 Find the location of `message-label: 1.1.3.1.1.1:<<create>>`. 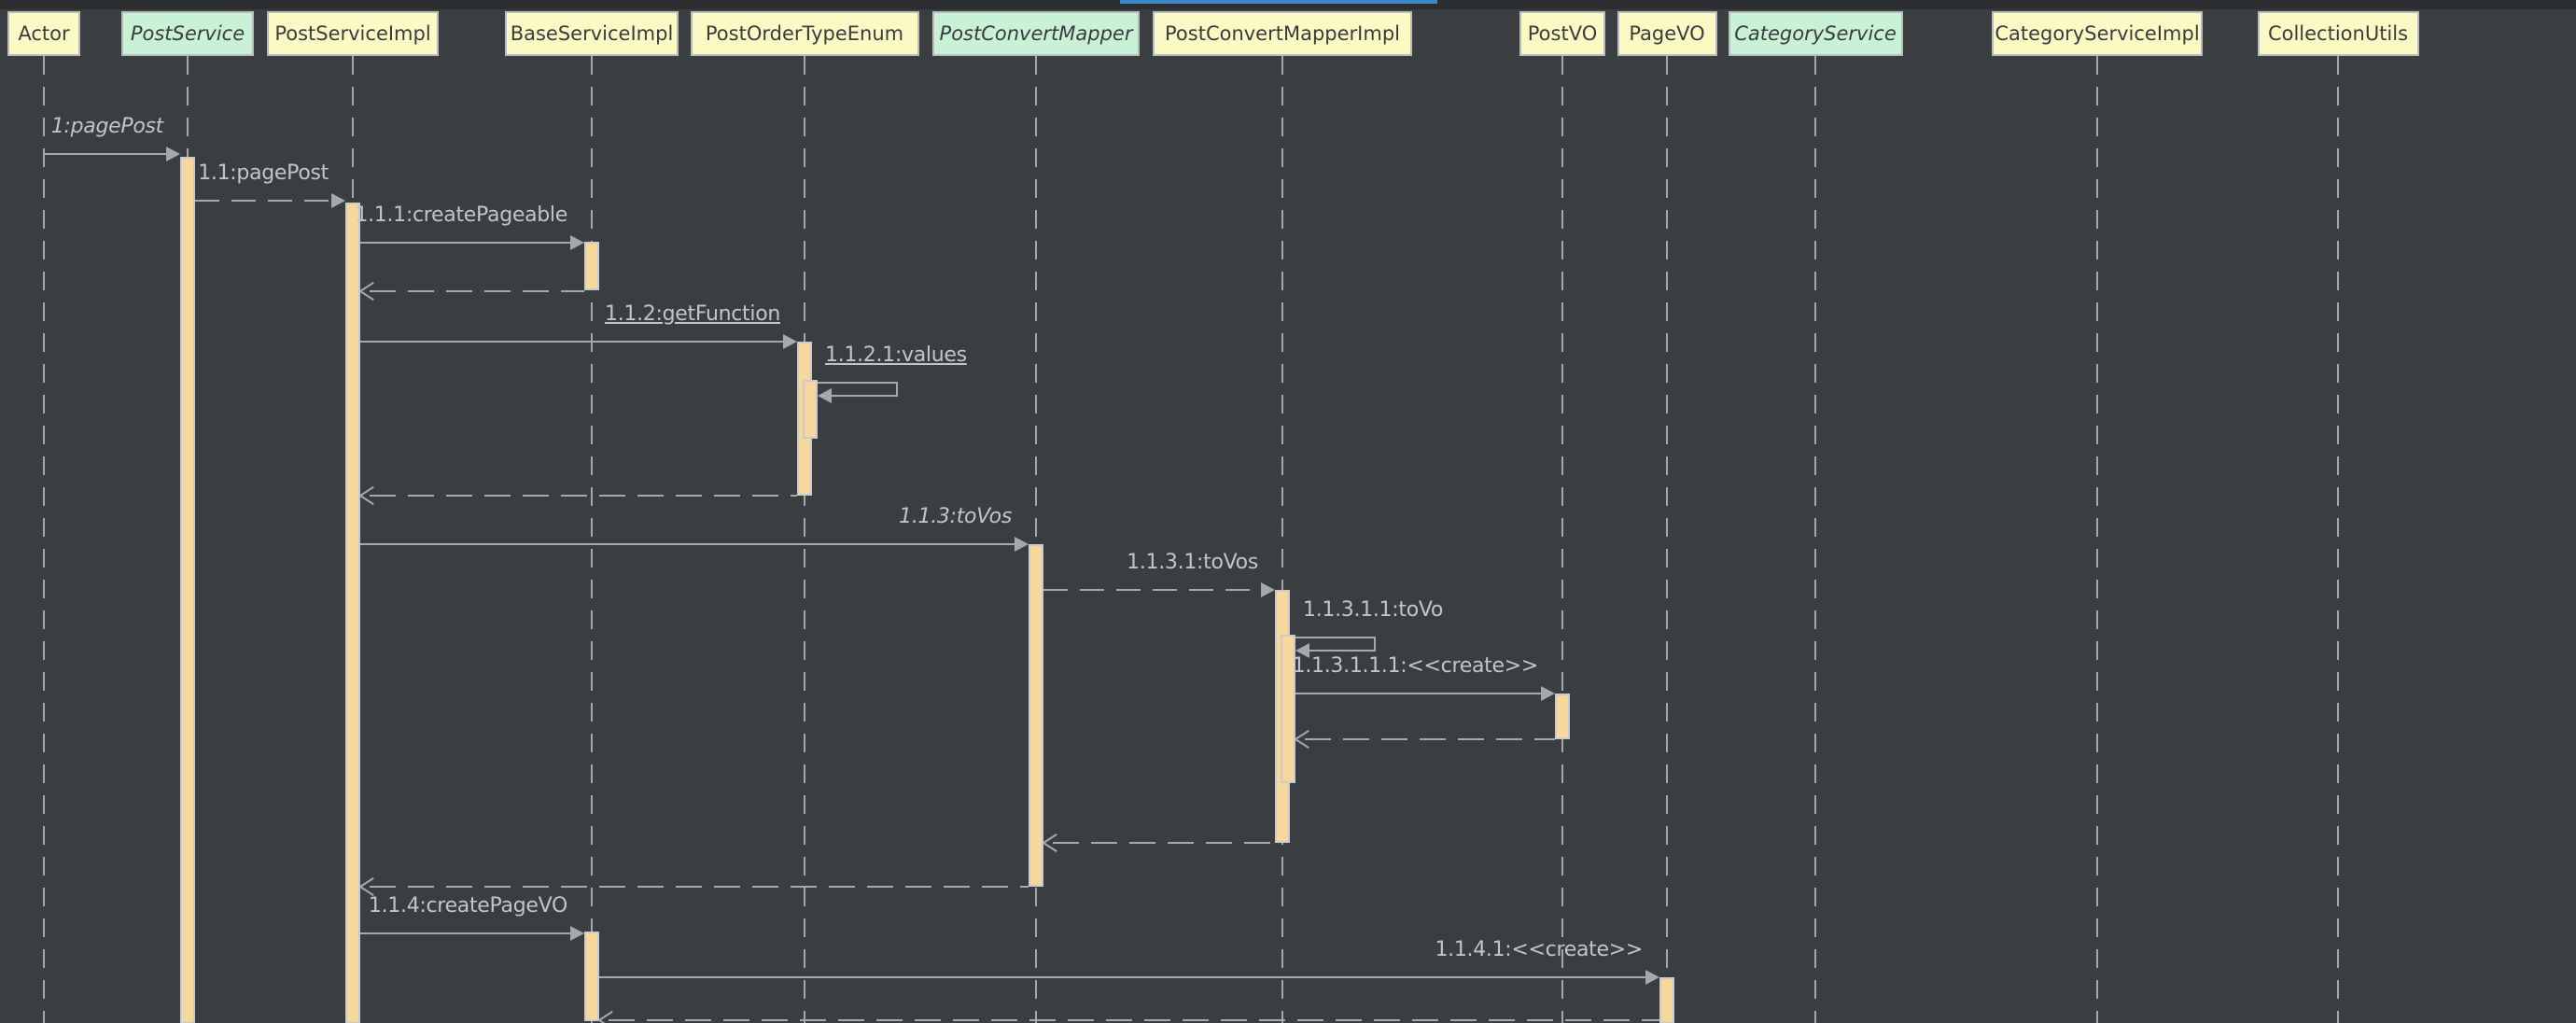

message-label: 1.1.3.1.1.1:<<create>> is located at coordinates (1415, 666).